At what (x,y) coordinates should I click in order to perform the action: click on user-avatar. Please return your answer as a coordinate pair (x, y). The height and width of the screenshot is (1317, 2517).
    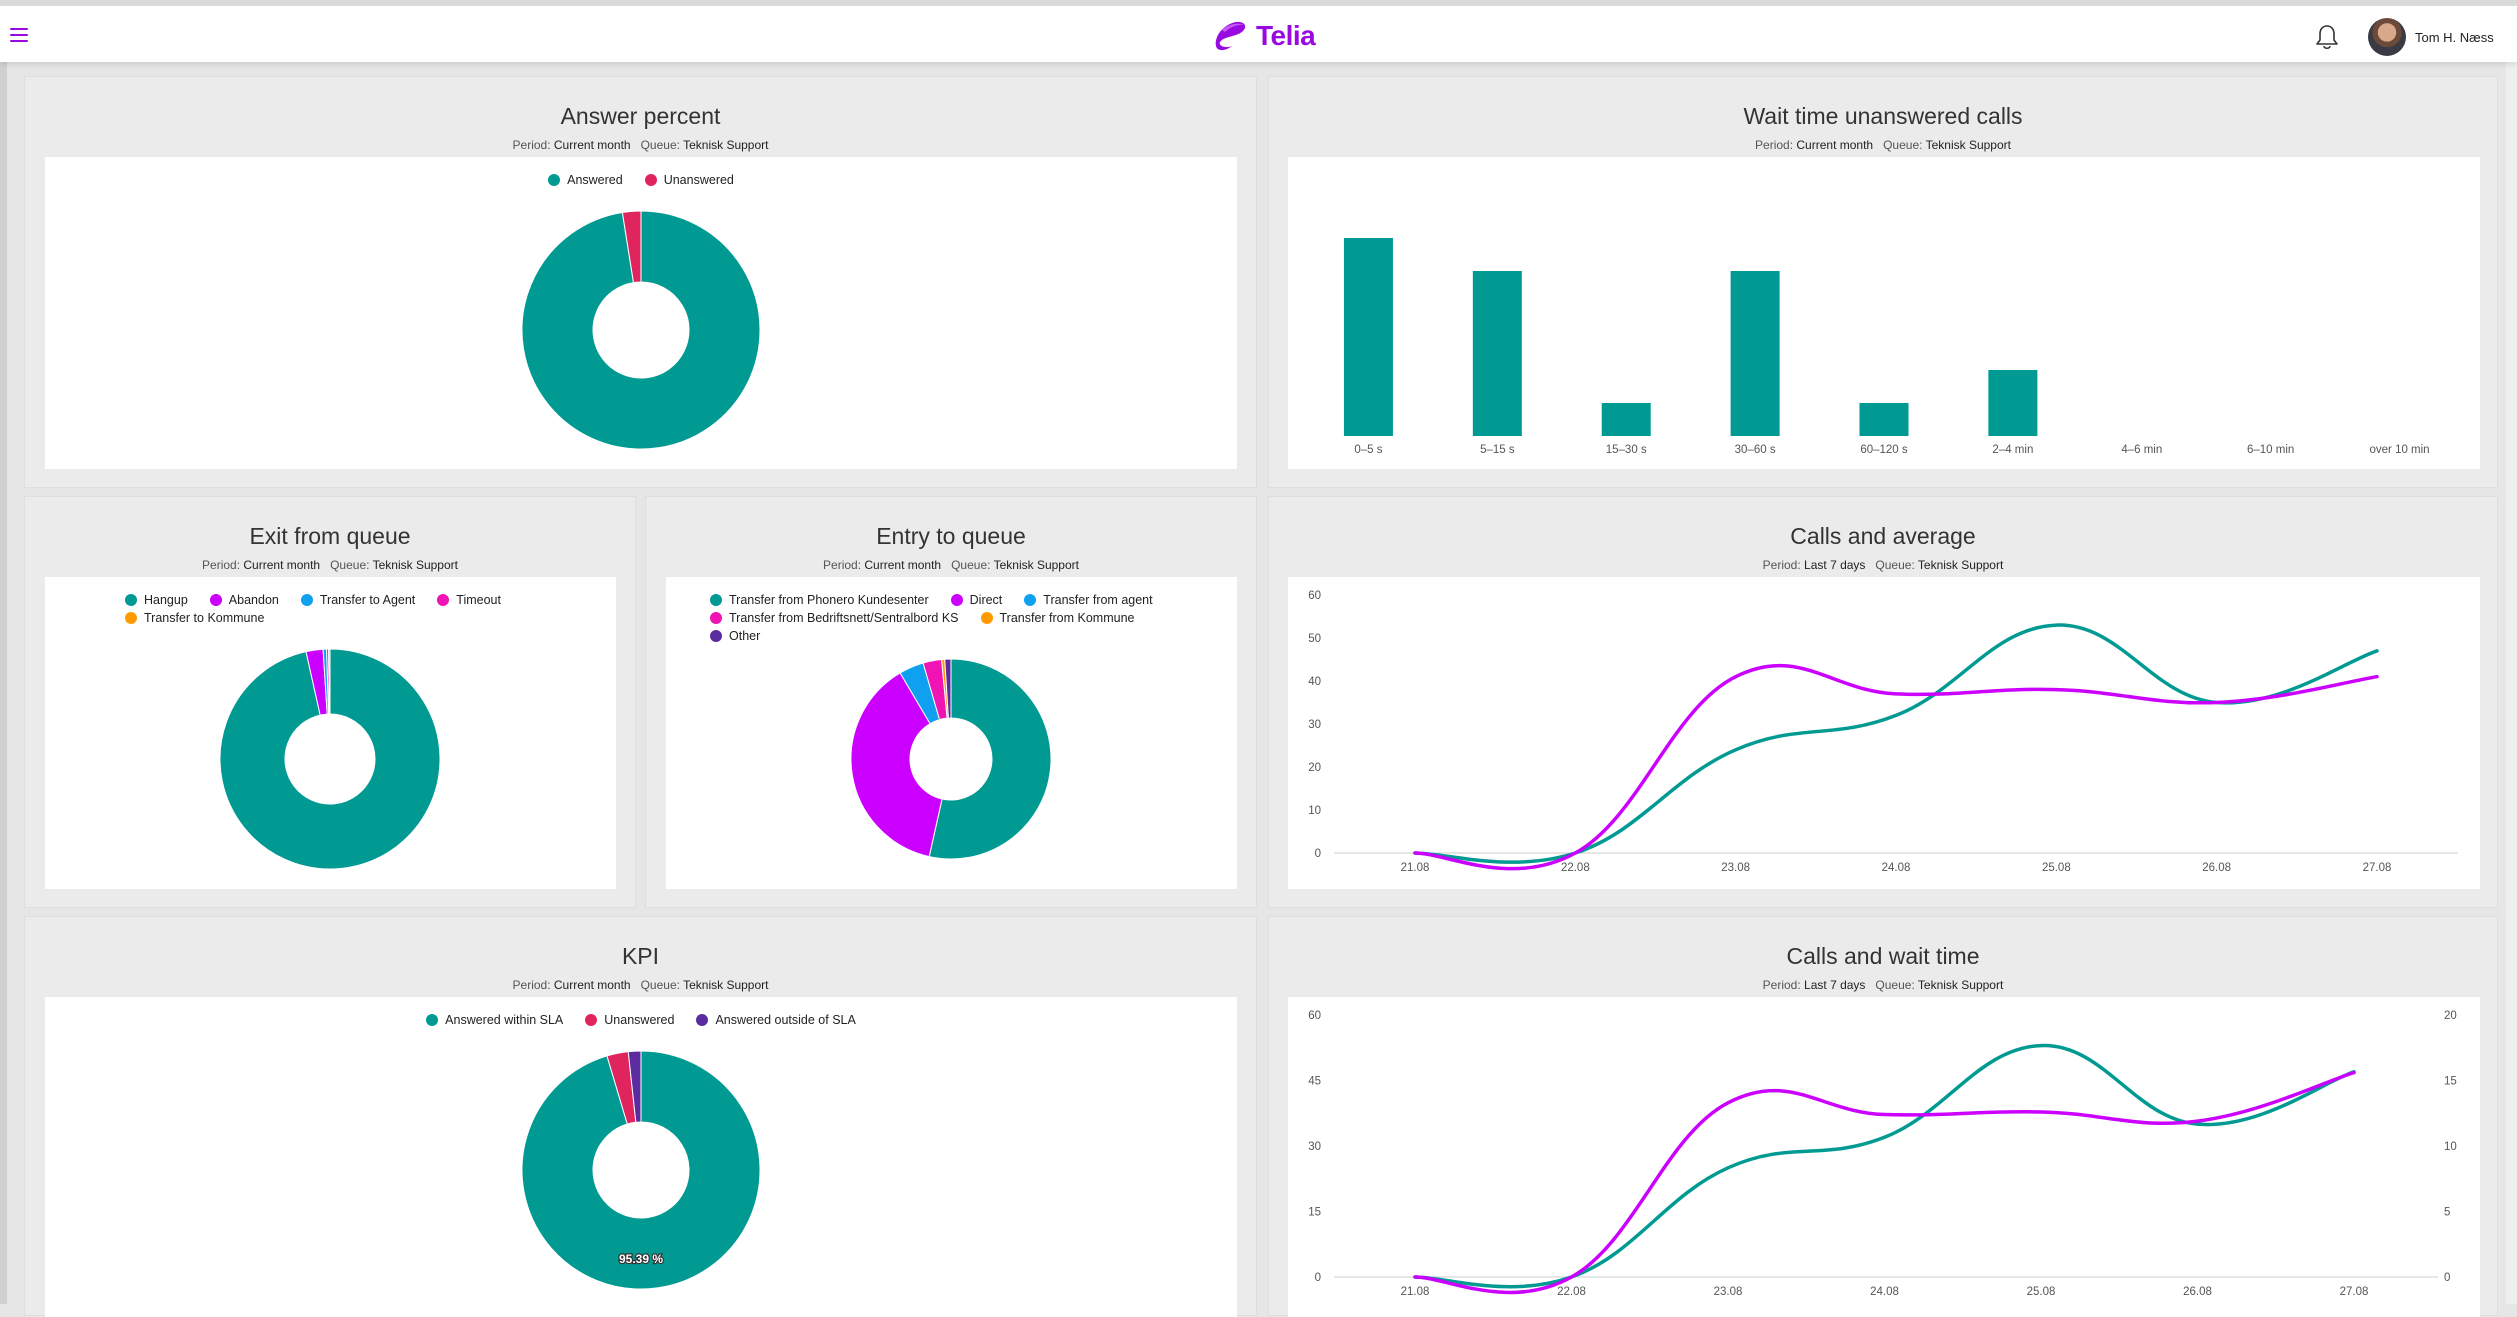
    Looking at the image, I should click on (2387, 37).